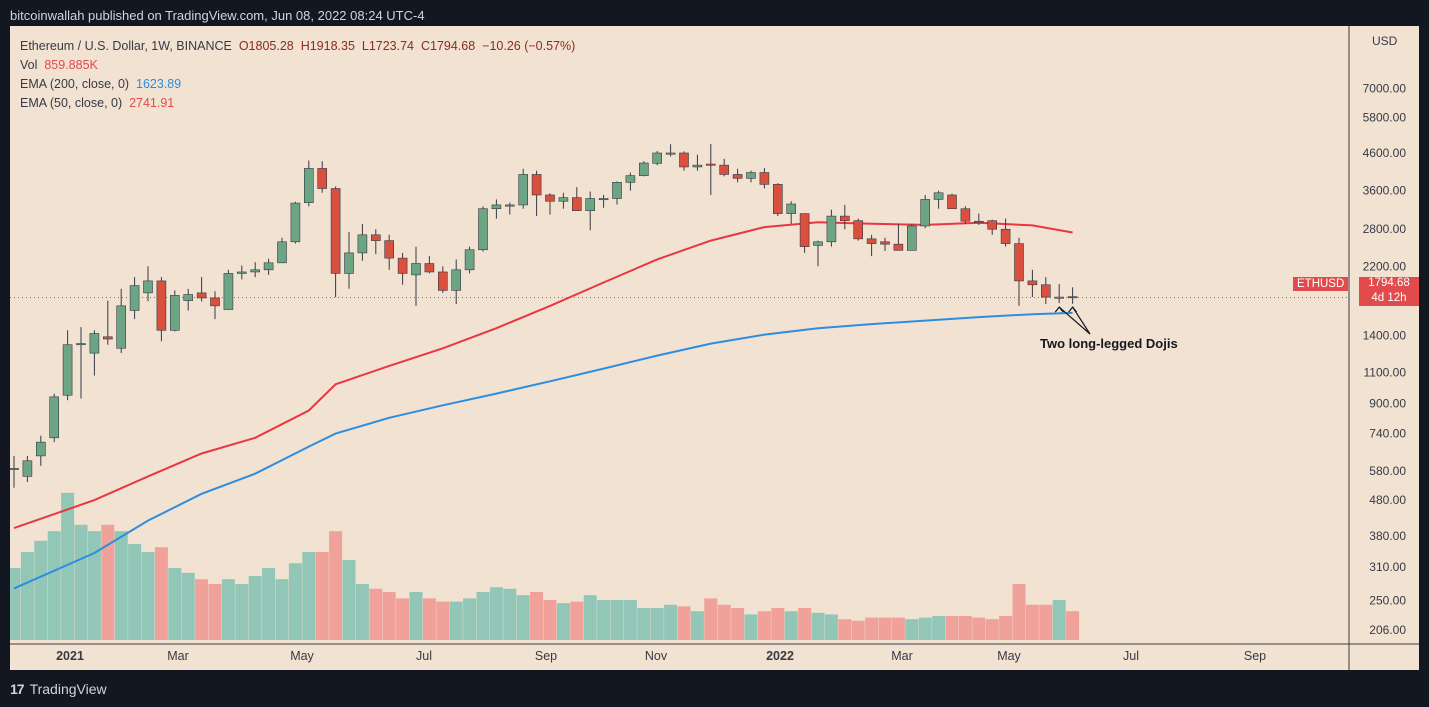 This screenshot has height=707, width=1429. What do you see at coordinates (178, 656) in the screenshot?
I see `time-tick-label: Mar` at bounding box center [178, 656].